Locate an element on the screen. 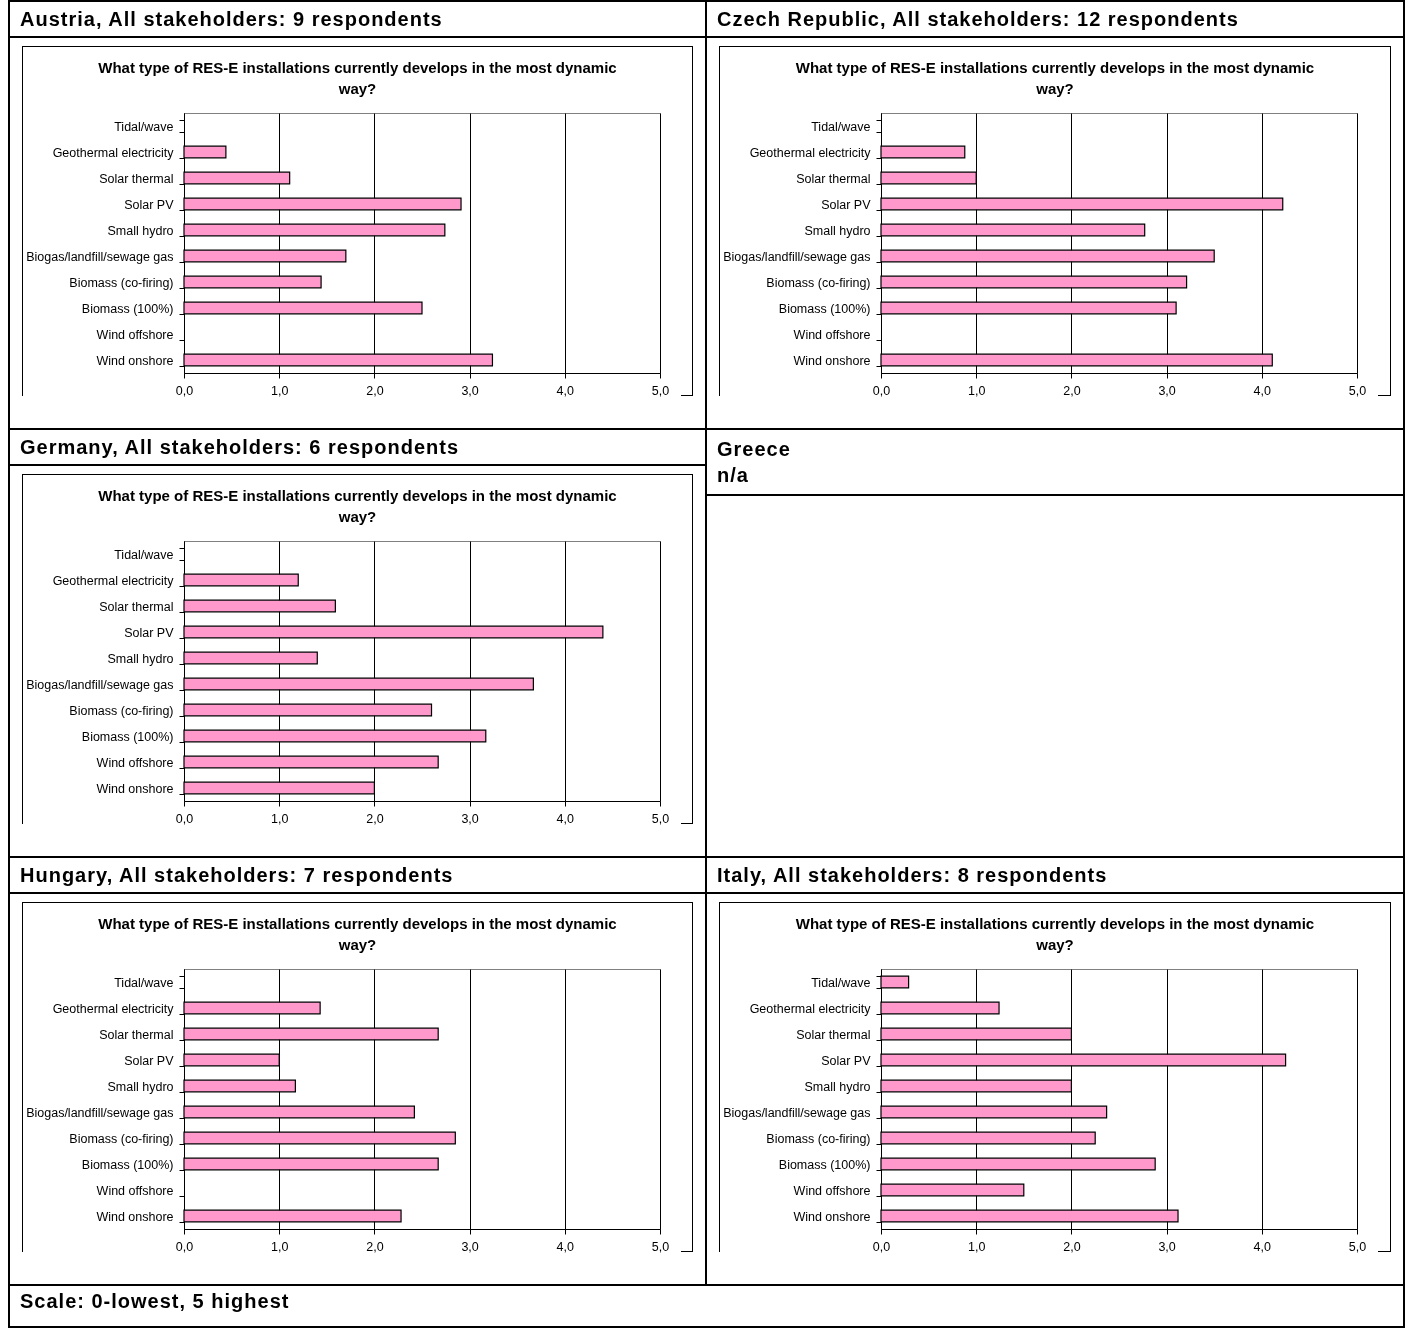  chart-title: Germany, All stakeholders: 6 respondents is located at coordinates (357, 448).